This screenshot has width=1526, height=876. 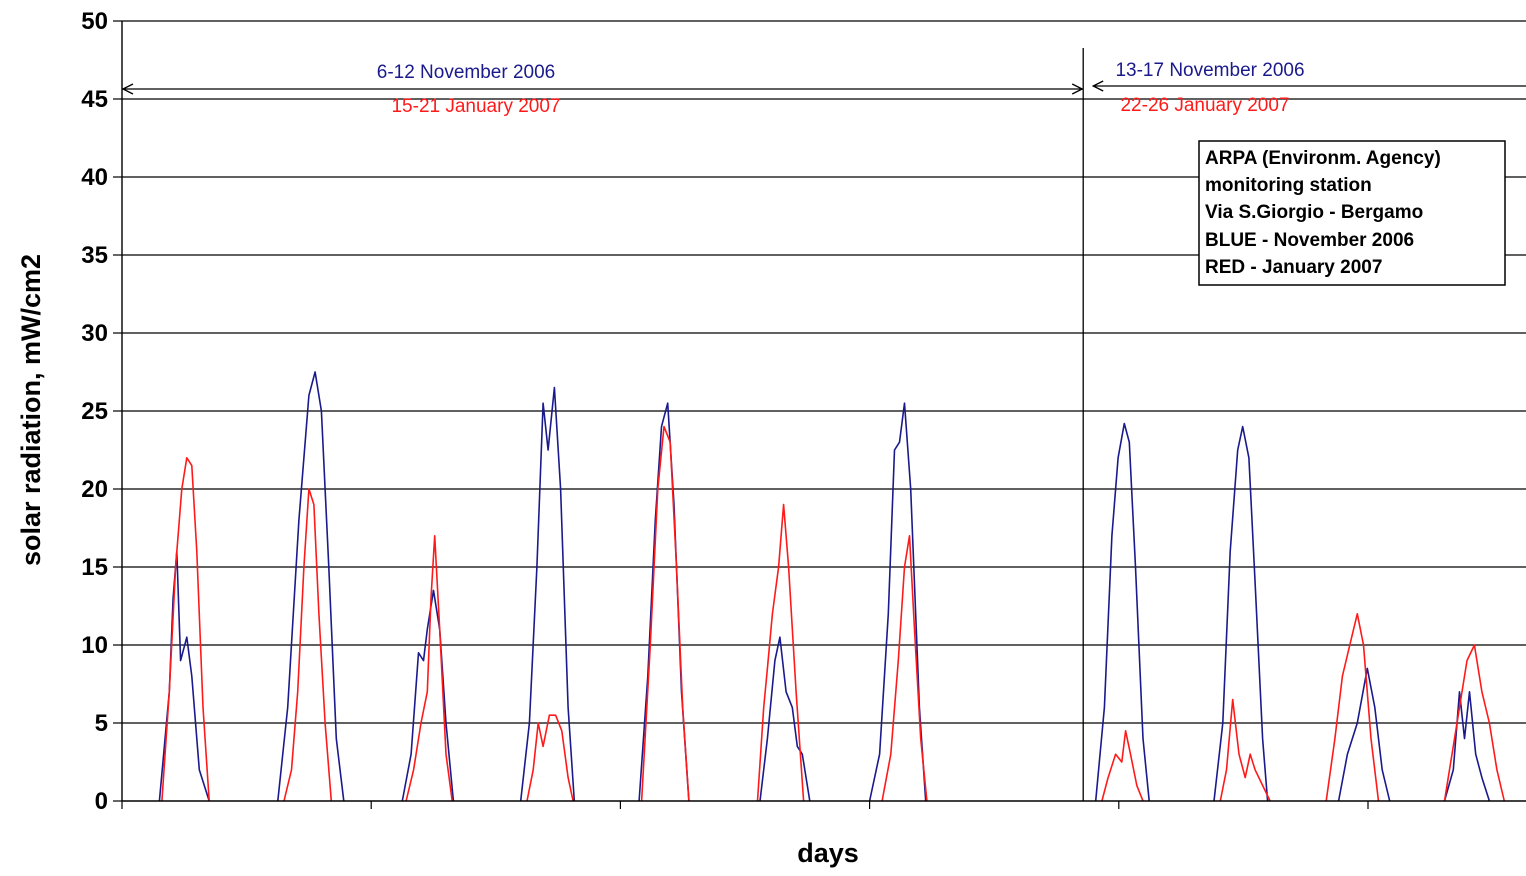 What do you see at coordinates (475, 106) in the screenshot?
I see `period-1-jan-label: 15-21 January 2007` at bounding box center [475, 106].